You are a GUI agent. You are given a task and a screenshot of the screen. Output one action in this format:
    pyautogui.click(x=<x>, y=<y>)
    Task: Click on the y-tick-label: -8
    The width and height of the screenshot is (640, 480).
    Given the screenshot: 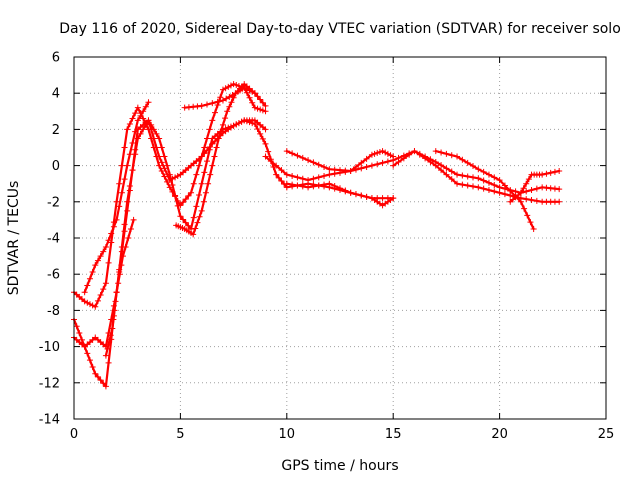 What is the action you would take?
    pyautogui.click(x=53, y=311)
    